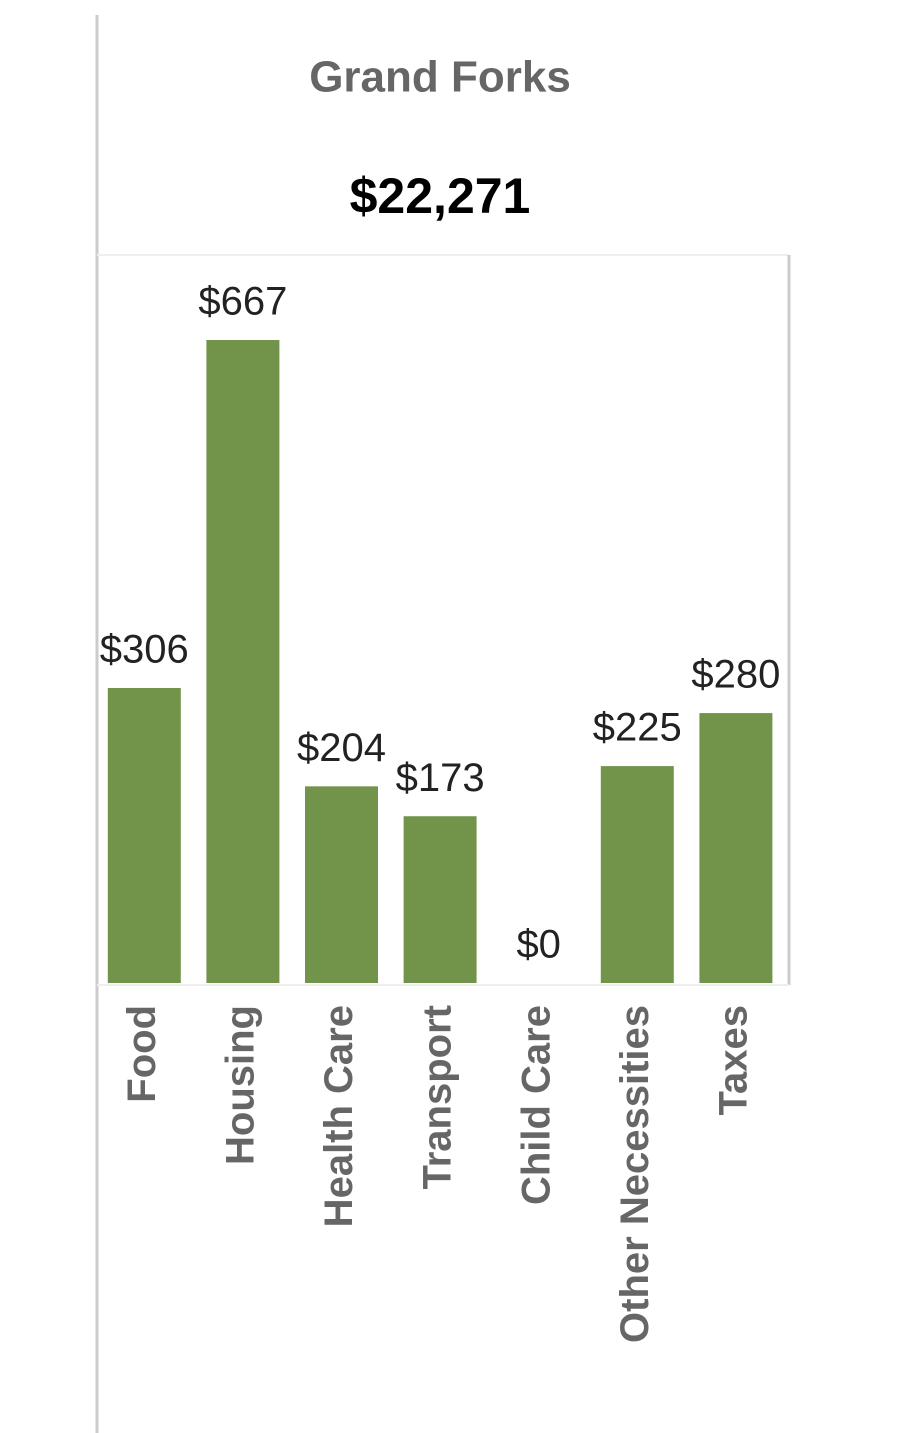 Image resolution: width=915 pixels, height=1433 pixels. What do you see at coordinates (440, 196) in the screenshot?
I see `chart-subtitle: $22,271` at bounding box center [440, 196].